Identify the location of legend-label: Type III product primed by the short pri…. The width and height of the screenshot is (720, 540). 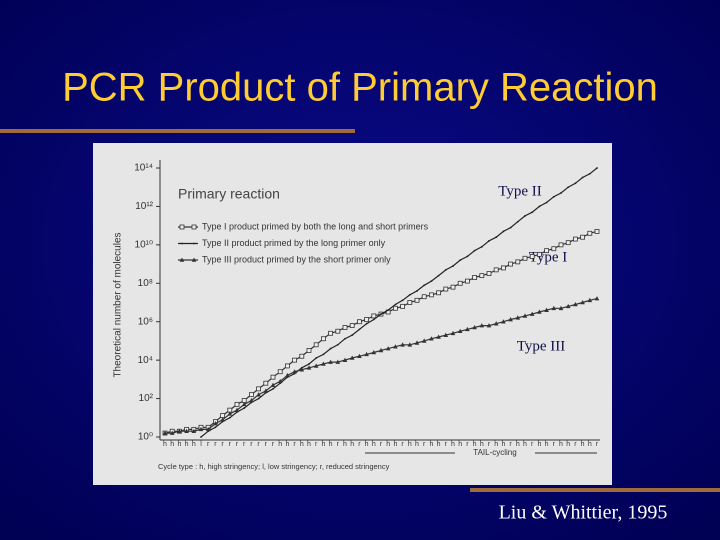
(296, 259).